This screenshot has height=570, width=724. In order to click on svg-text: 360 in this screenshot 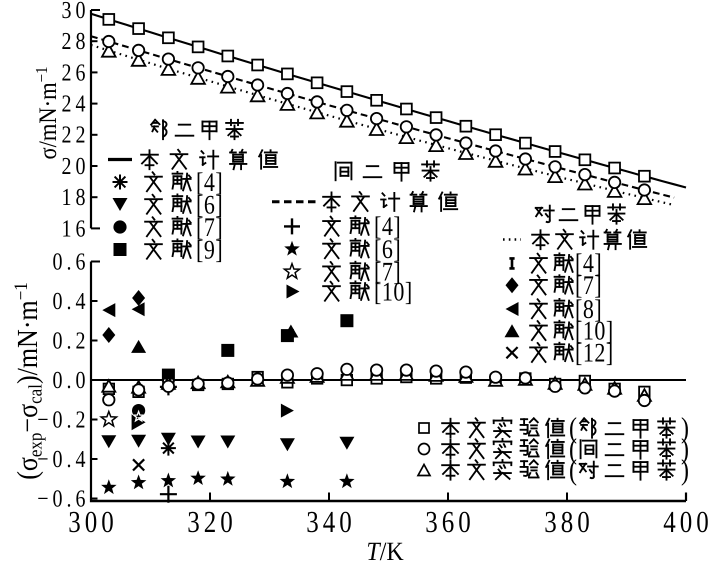, I will do `click(450, 522)`.